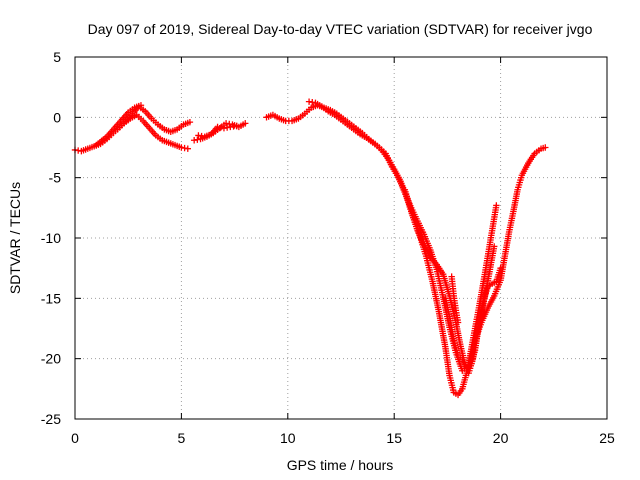  Describe the element at coordinates (340, 465) in the screenshot. I see `x-axis-label: GPS time / hours` at that location.